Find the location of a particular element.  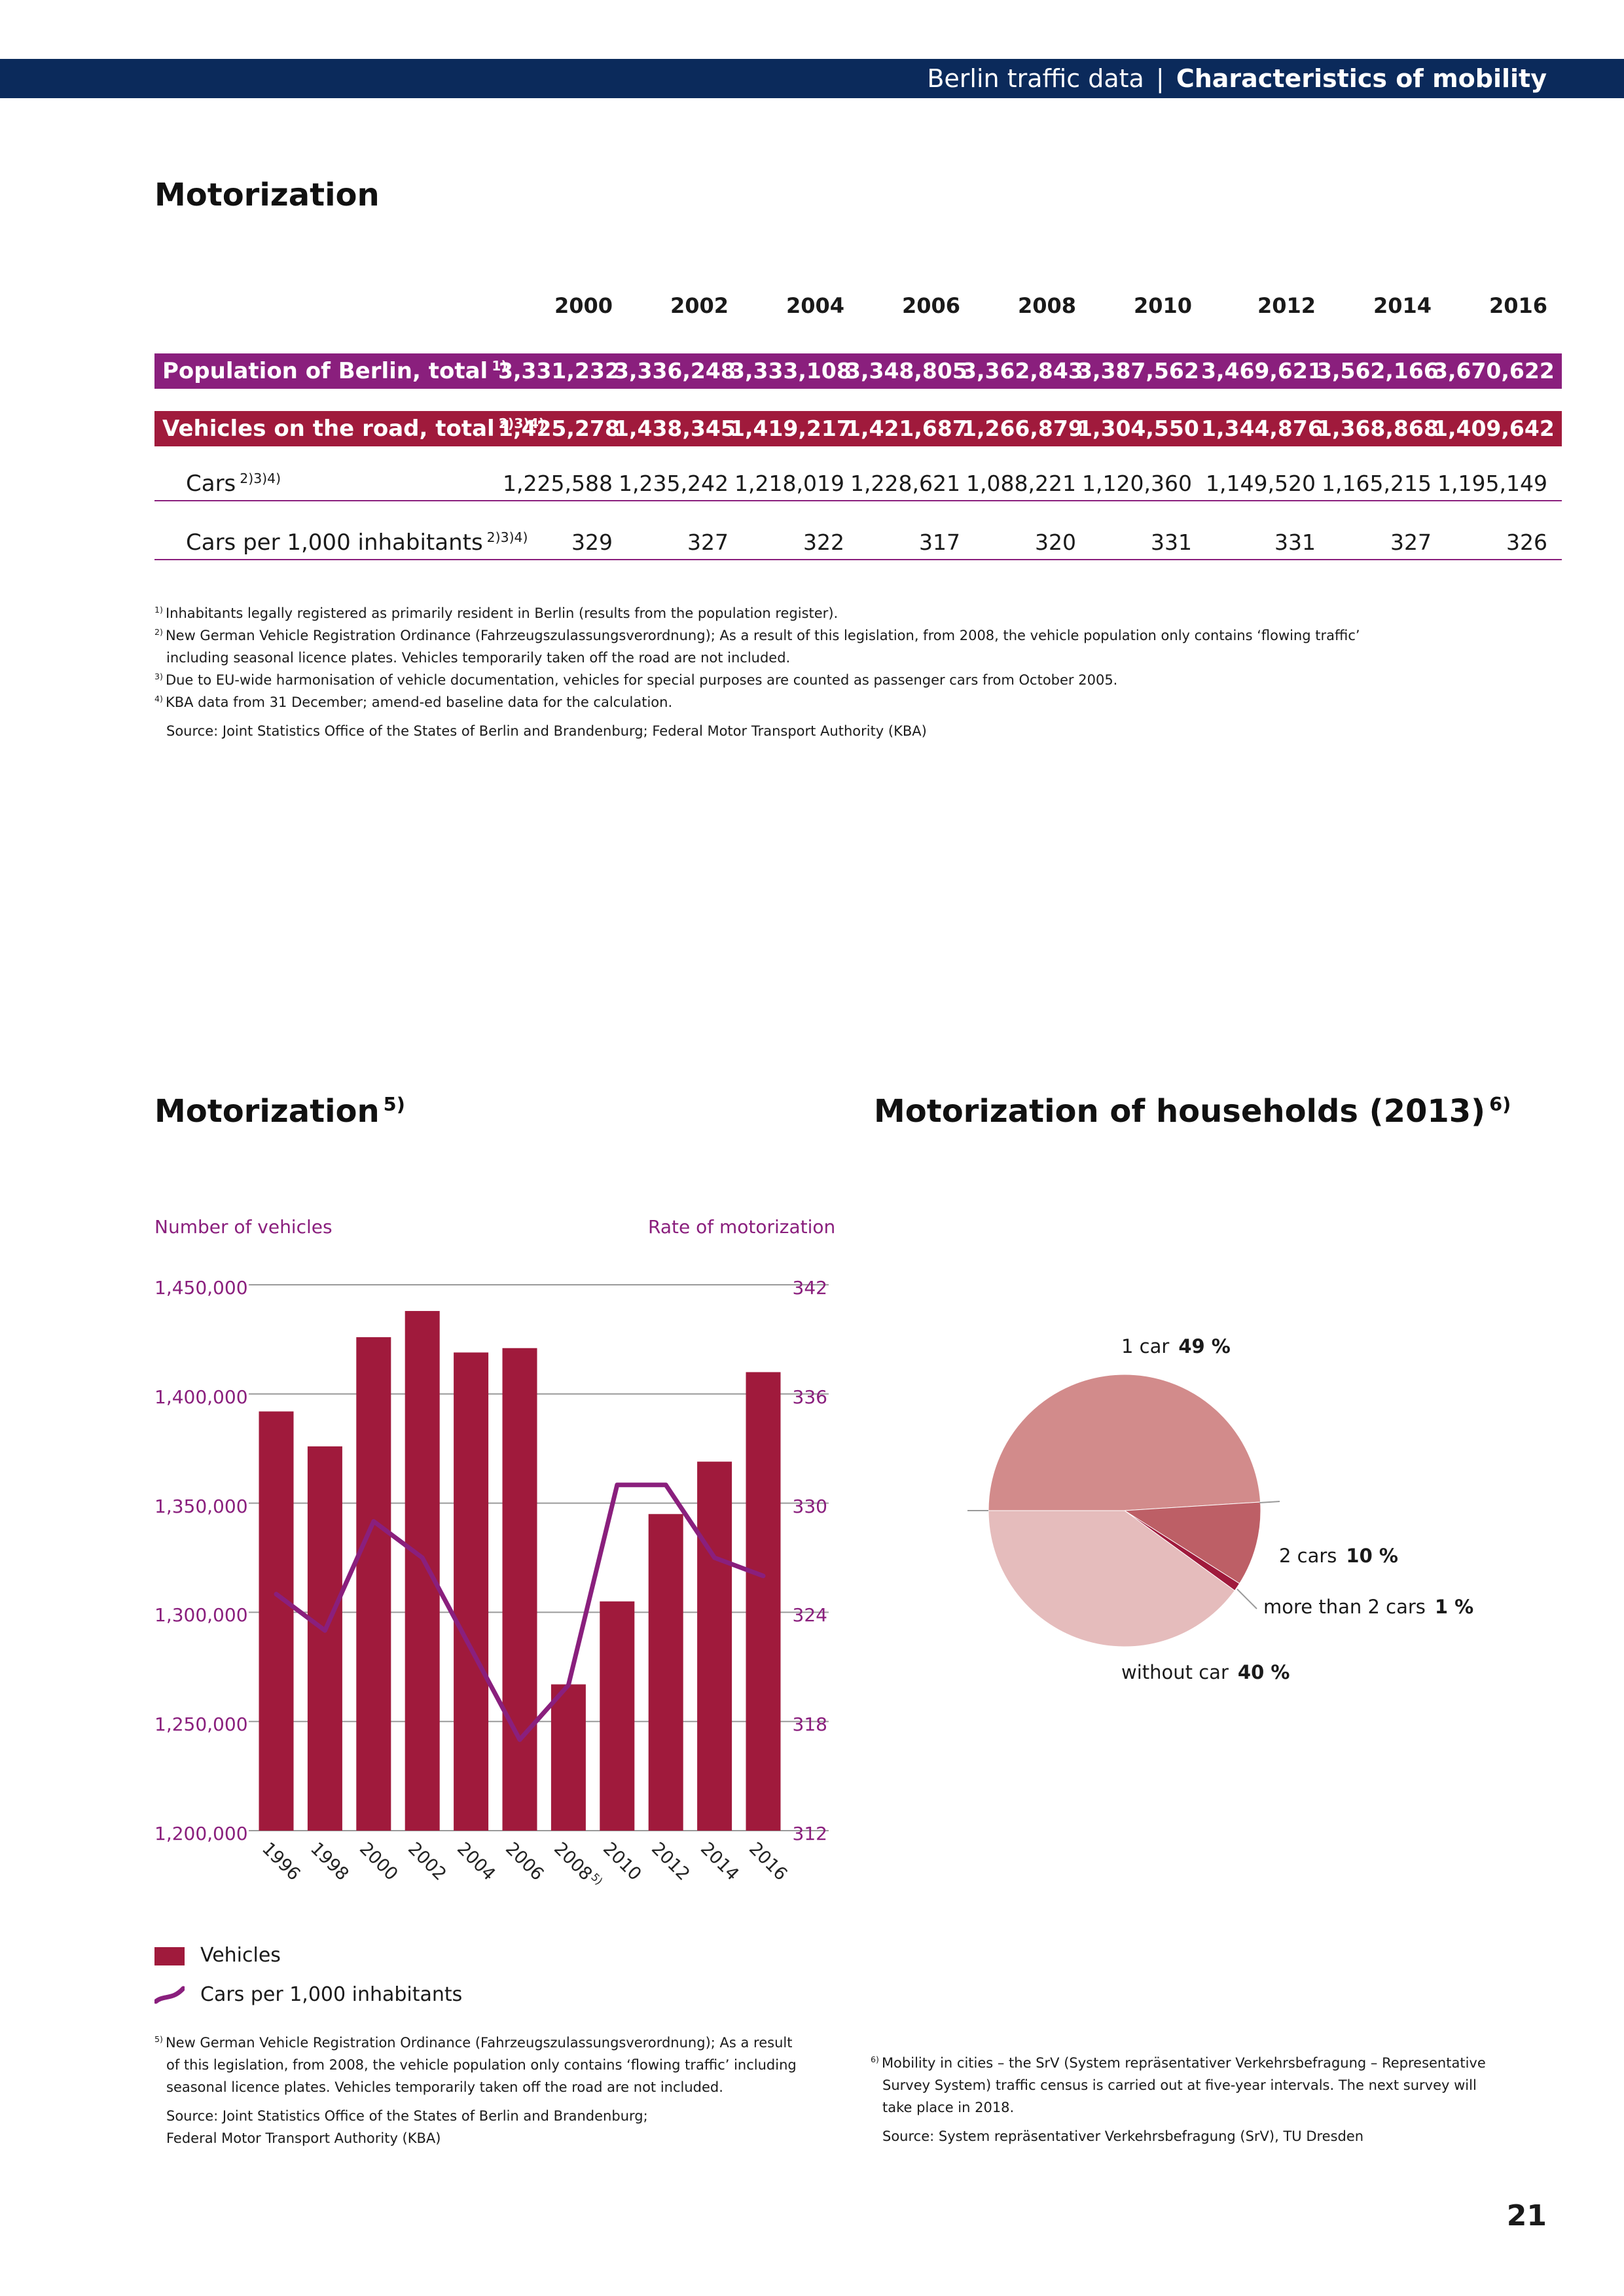

bar-vehicles-2016 is located at coordinates (763, 1601).